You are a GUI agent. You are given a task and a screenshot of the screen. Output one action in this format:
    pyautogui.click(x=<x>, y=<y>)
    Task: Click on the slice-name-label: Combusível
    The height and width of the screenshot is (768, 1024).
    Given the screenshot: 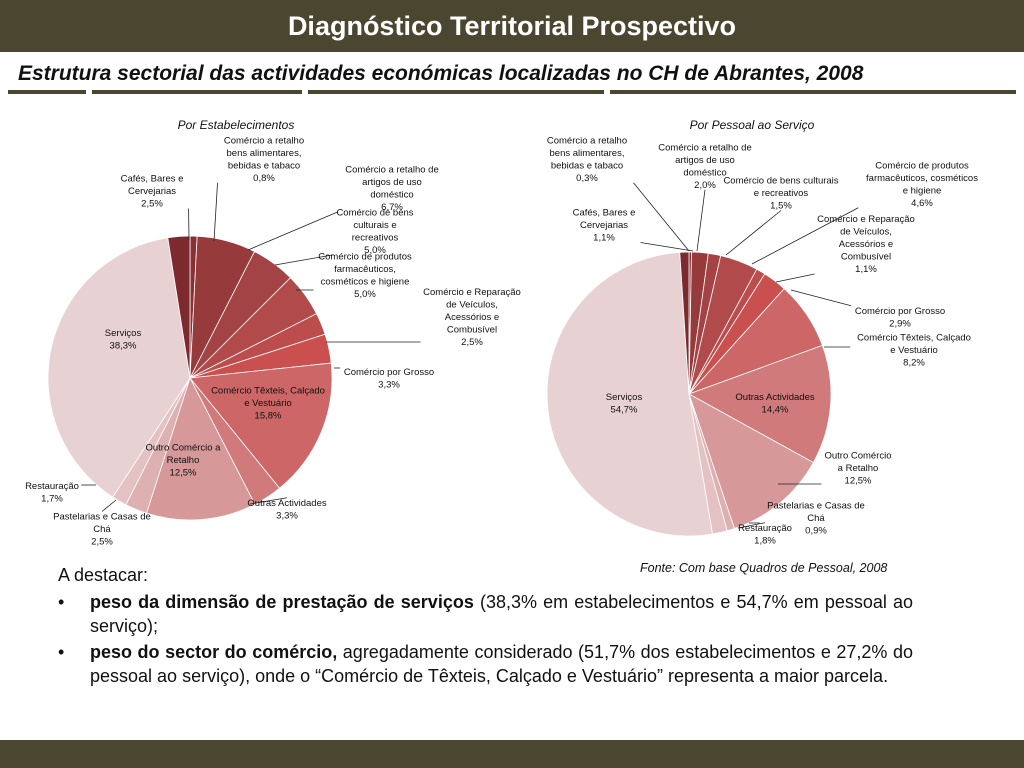 What is the action you would take?
    pyautogui.click(x=472, y=330)
    